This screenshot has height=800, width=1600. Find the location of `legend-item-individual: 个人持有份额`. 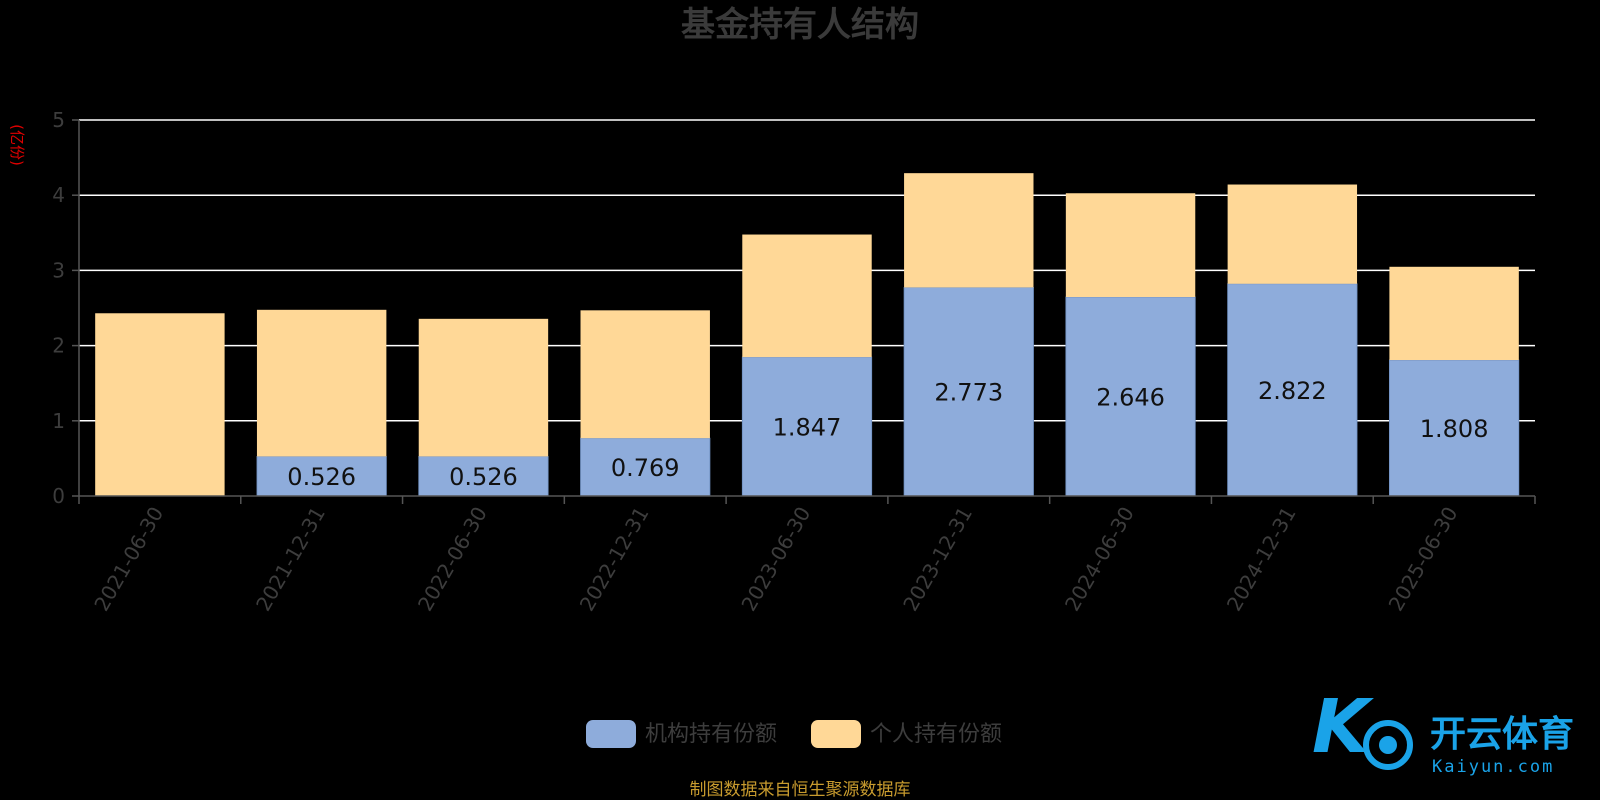

legend-item-individual: 个人持有份额 is located at coordinates (906, 734).